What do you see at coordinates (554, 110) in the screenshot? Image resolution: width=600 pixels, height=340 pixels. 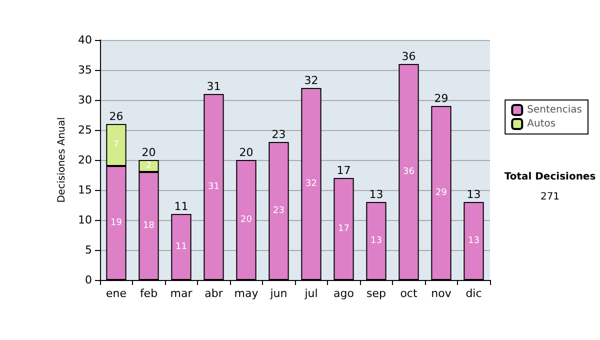 I see `legend-label: Sentencias` at bounding box center [554, 110].